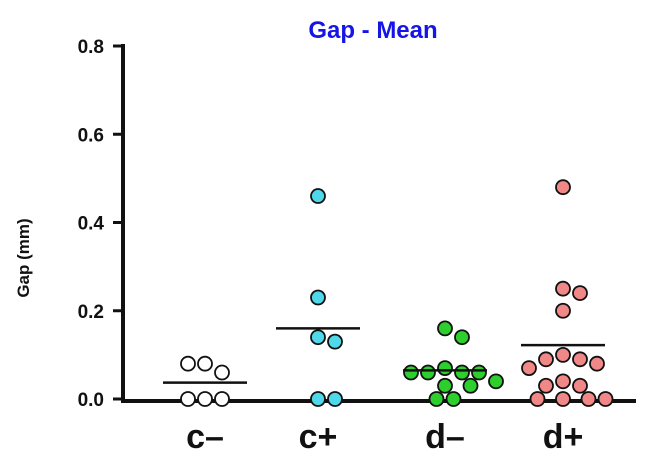 This screenshot has height=453, width=645. What do you see at coordinates (563, 435) in the screenshot?
I see `x-tick-label: d+` at bounding box center [563, 435].